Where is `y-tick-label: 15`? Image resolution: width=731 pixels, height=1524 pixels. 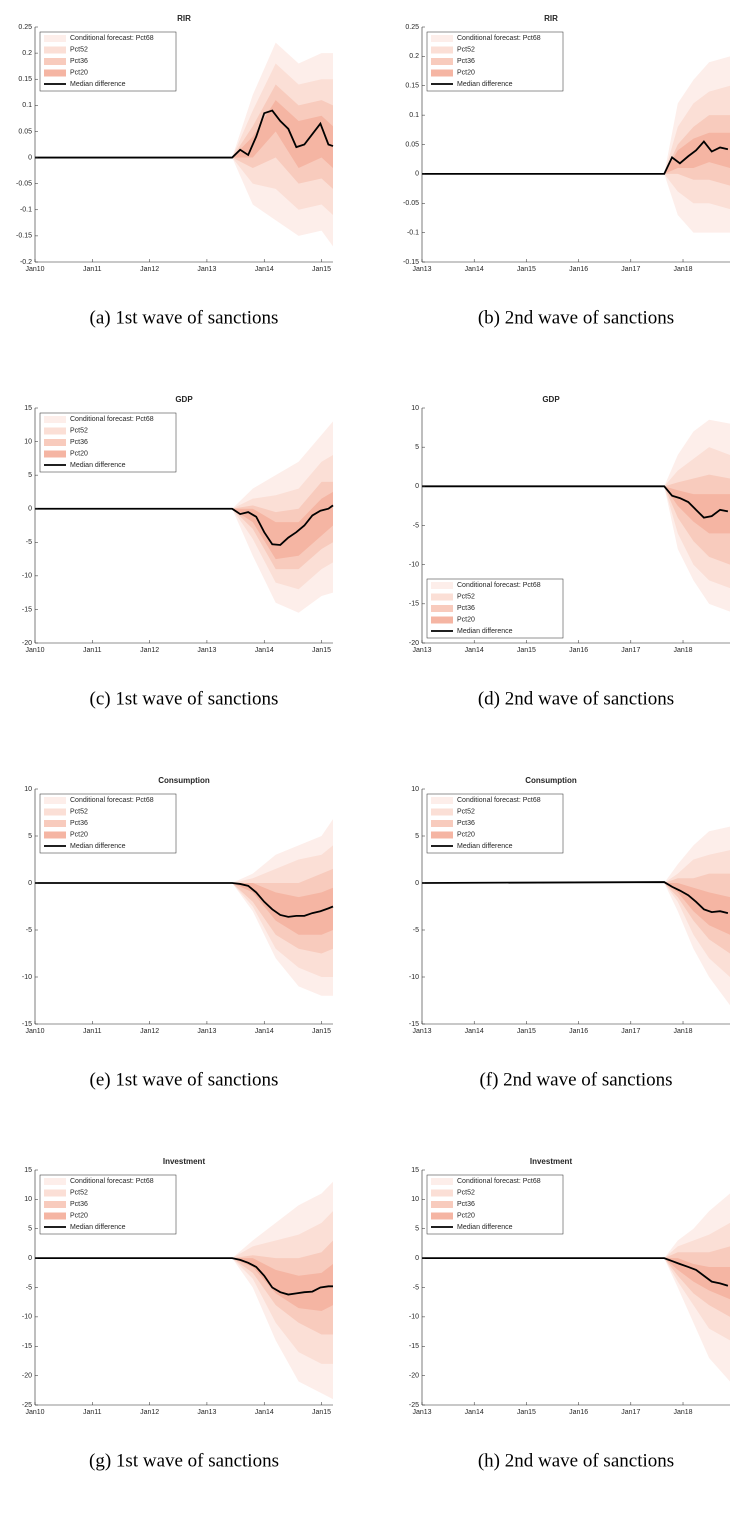
y-tick-label: 15 is located at coordinates (28, 408).